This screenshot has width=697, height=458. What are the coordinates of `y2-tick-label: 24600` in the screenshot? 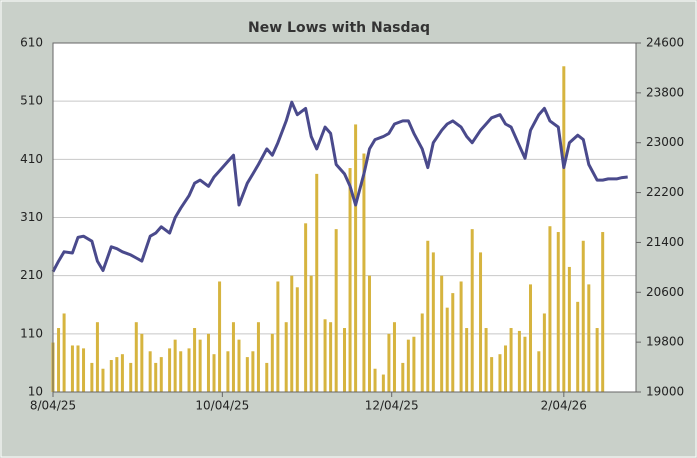 It's located at (665, 43).